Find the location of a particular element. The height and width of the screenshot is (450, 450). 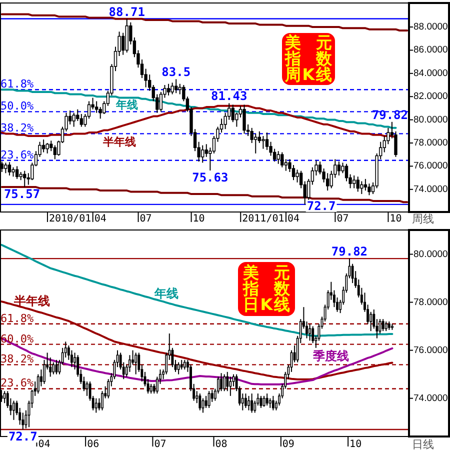

text: 美元指数周K线 is located at coordinates (308, 59).